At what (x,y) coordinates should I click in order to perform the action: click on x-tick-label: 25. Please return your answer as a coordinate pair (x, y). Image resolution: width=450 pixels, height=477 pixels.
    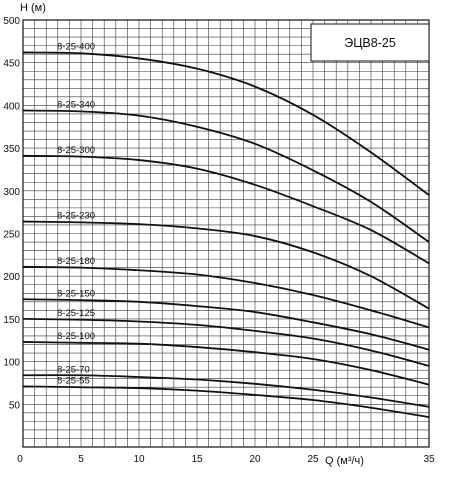
    Looking at the image, I should click on (313, 459).